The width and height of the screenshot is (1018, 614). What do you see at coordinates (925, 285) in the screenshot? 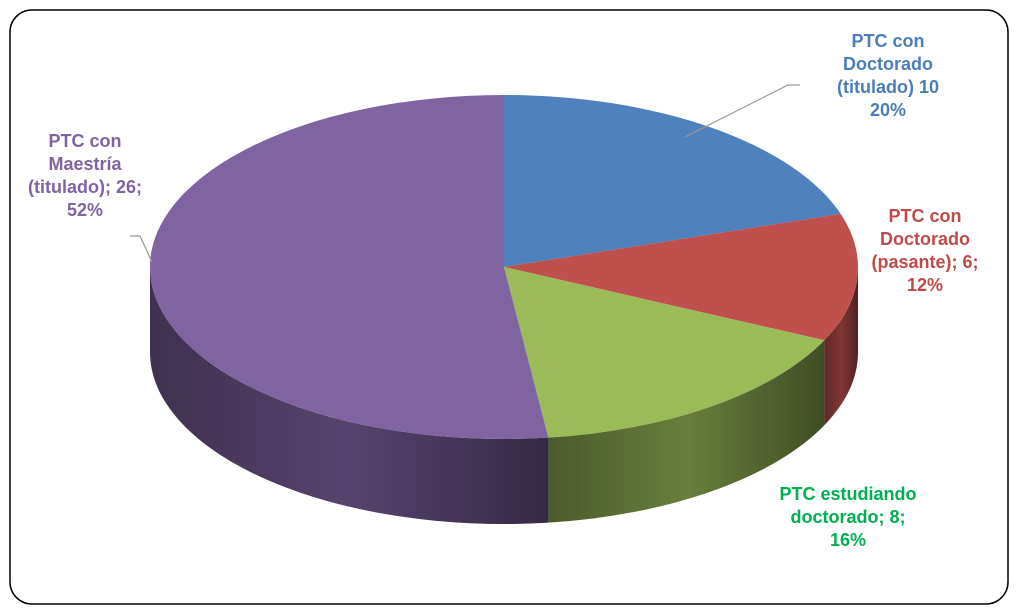
I see `label-pct: 12%` at bounding box center [925, 285].